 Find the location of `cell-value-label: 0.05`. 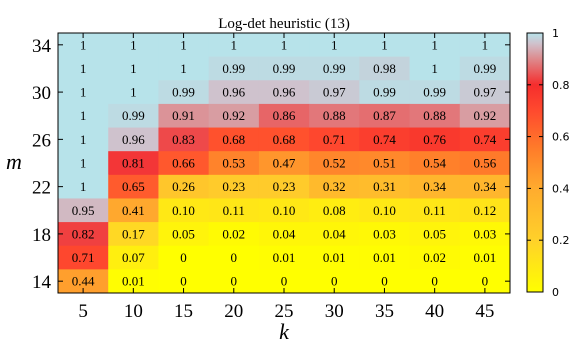

cell-value-label: 0.05 is located at coordinates (434, 233).